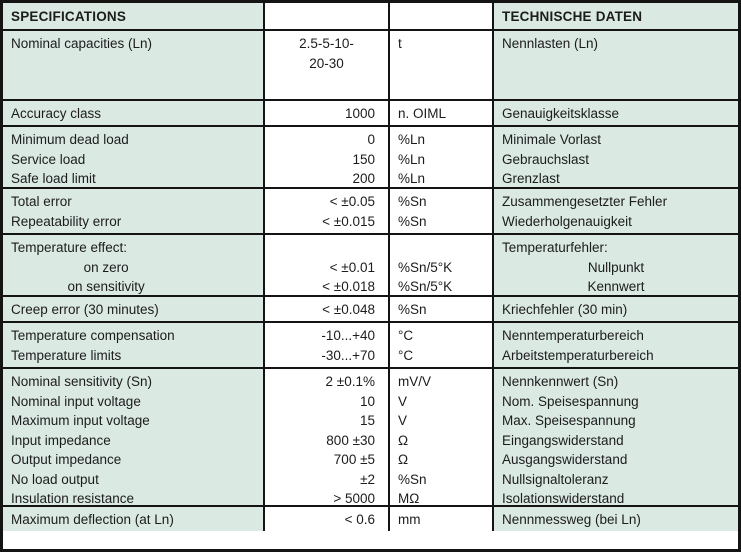 This screenshot has height=552, width=741. Describe the element at coordinates (325, 265) in the screenshot. I see `value-cell: < ±0.01 < ±0.018` at that location.